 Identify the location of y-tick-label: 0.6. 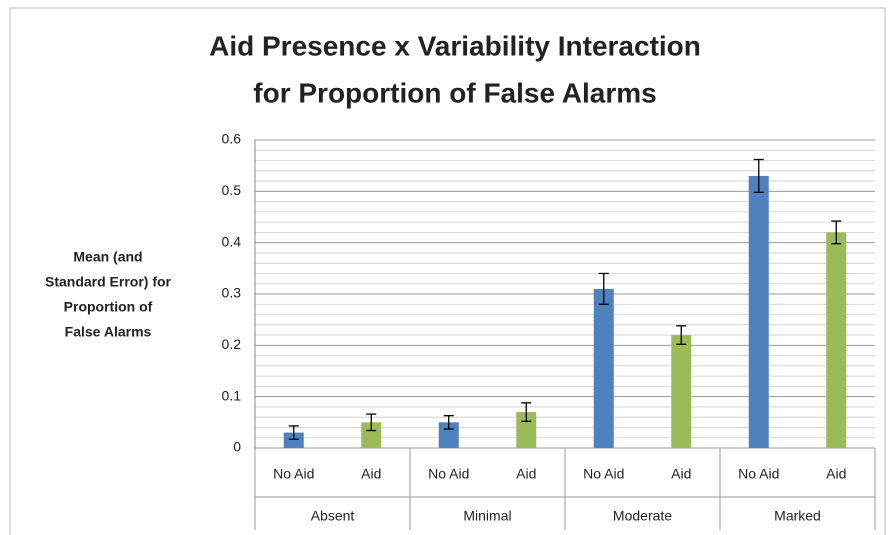
(232, 139).